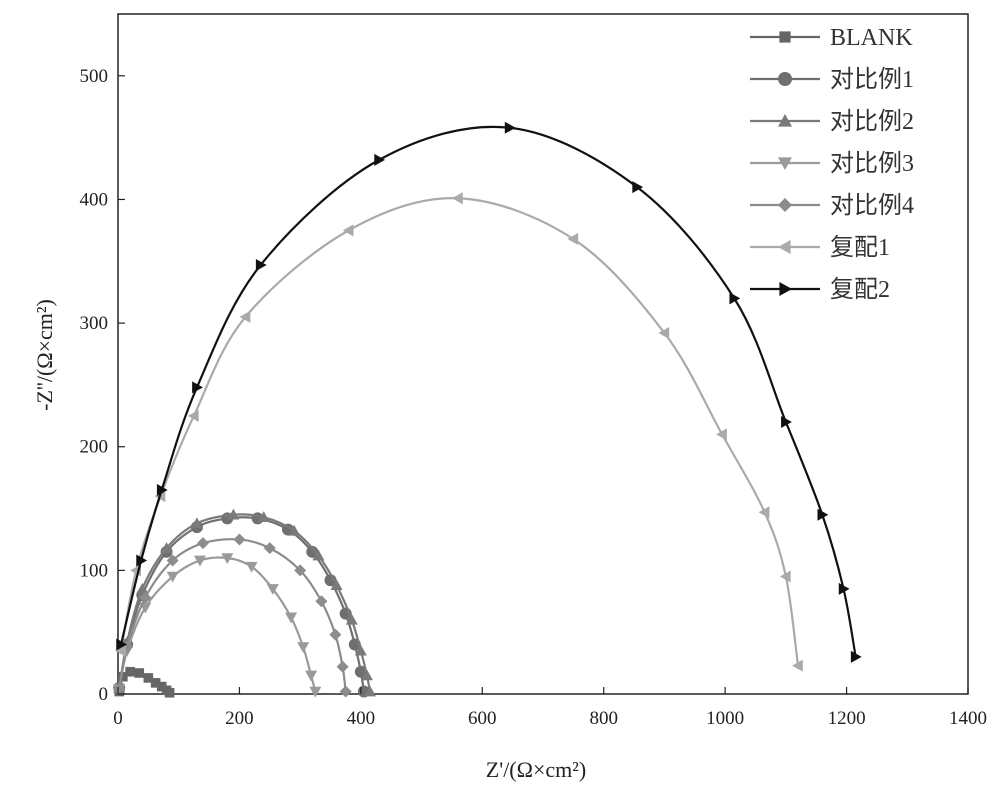 The height and width of the screenshot is (809, 1000). I want to click on x-tick-label: 1200, so click(847, 718).